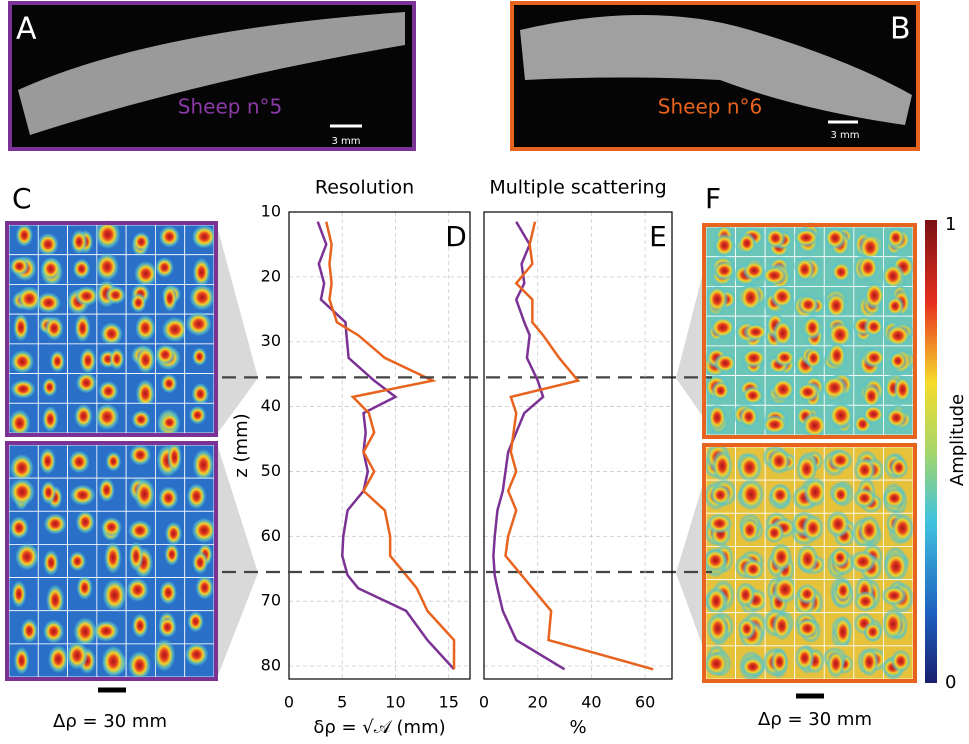 The image size is (969, 744). What do you see at coordinates (379, 727) in the screenshot?
I see `x-axis-label: δρ = √𝒜 (mm)` at bounding box center [379, 727].